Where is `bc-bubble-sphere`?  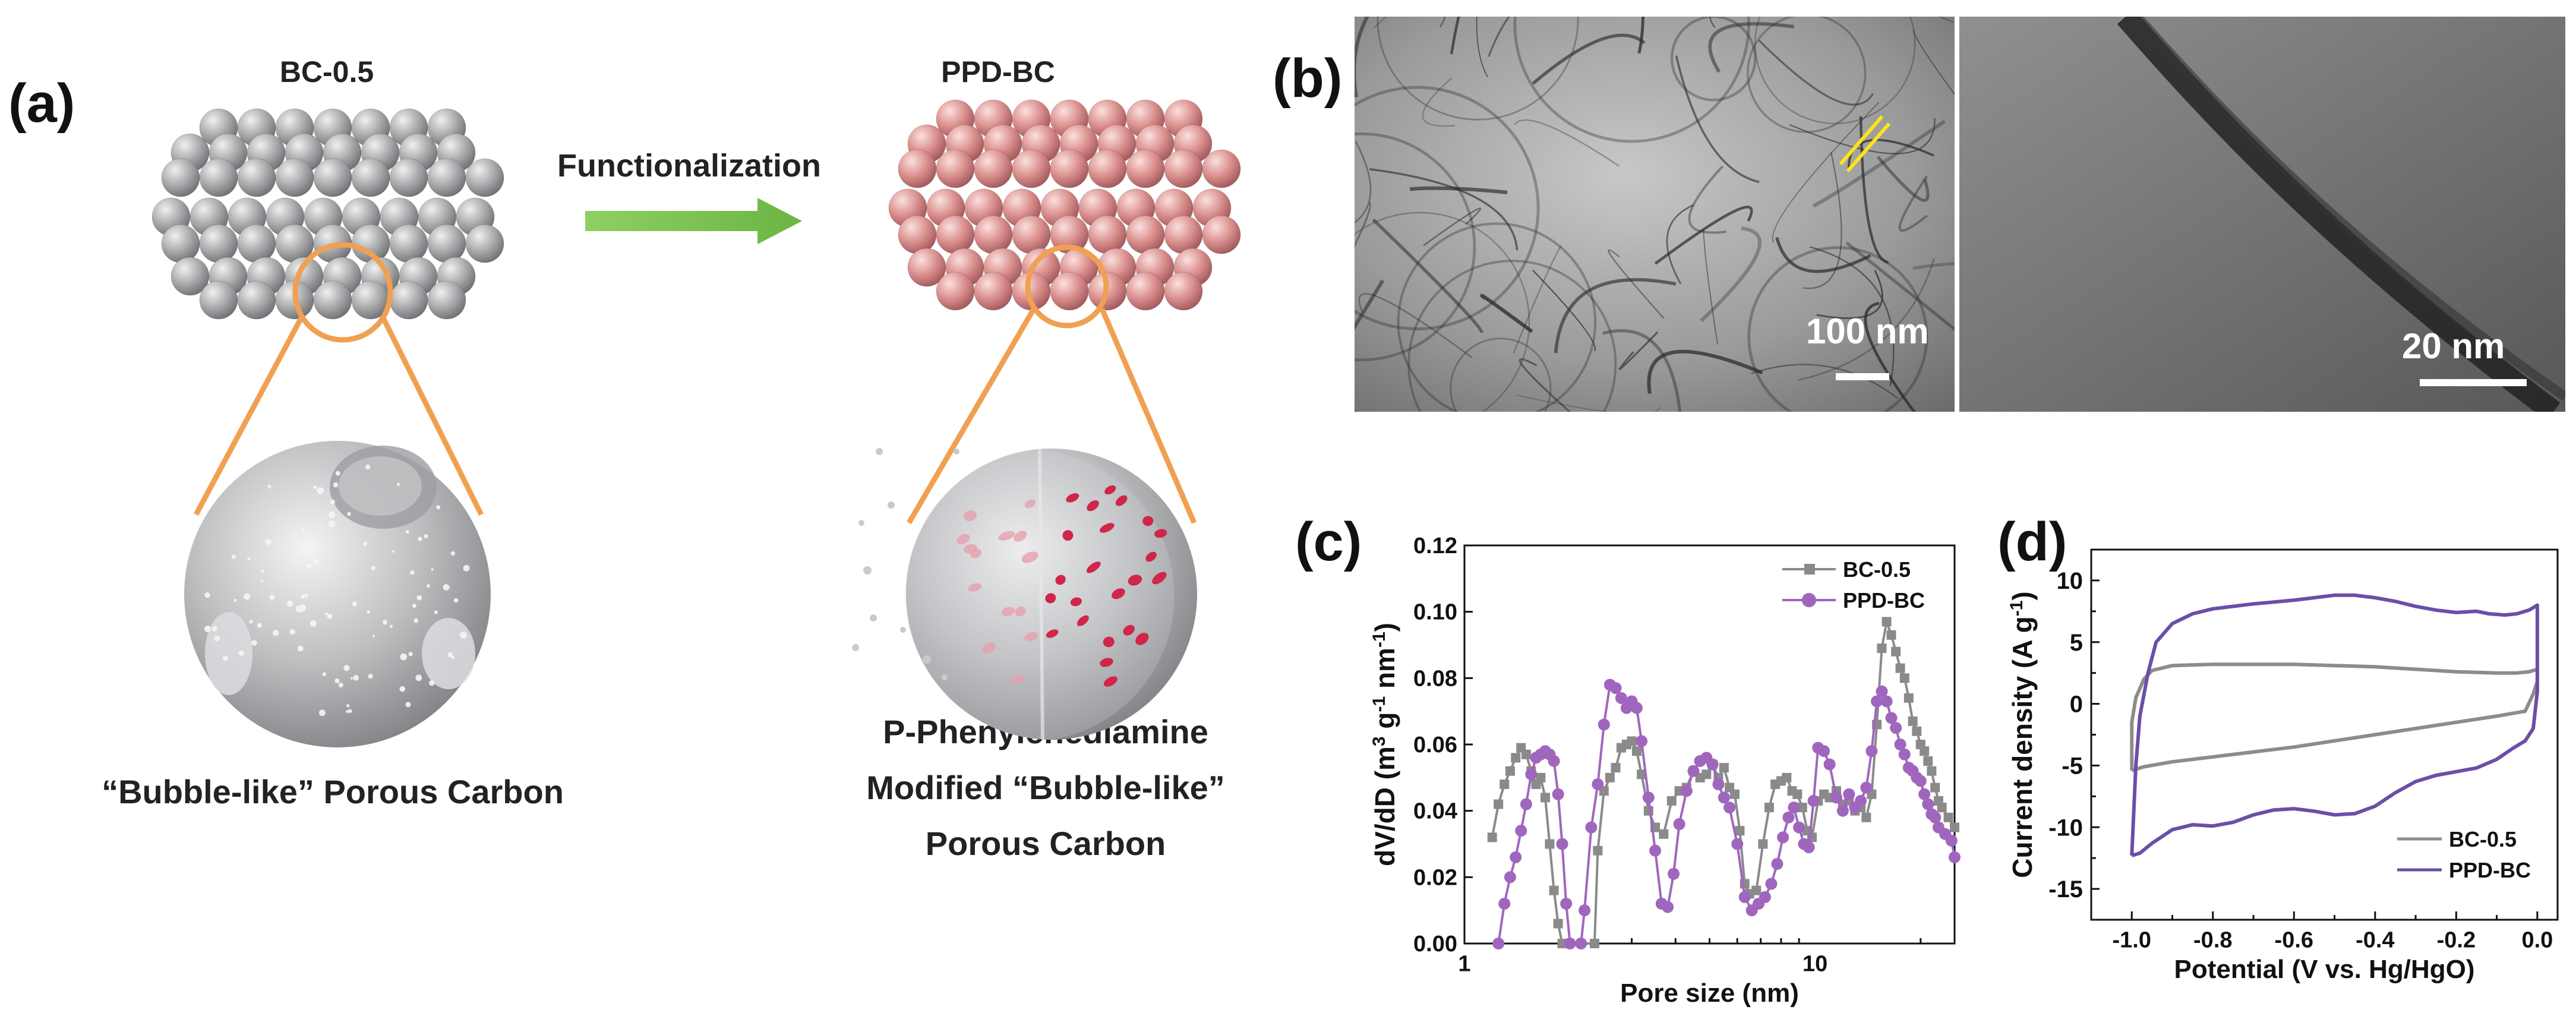
bc-bubble-sphere is located at coordinates (337, 594).